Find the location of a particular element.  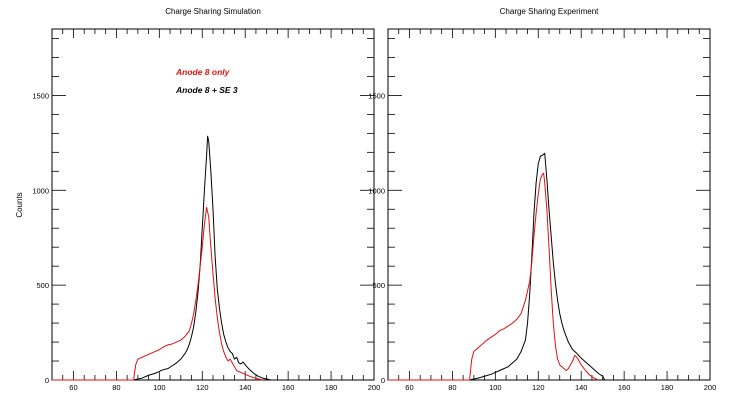

simulation-series-red-line is located at coordinates (157, 293).